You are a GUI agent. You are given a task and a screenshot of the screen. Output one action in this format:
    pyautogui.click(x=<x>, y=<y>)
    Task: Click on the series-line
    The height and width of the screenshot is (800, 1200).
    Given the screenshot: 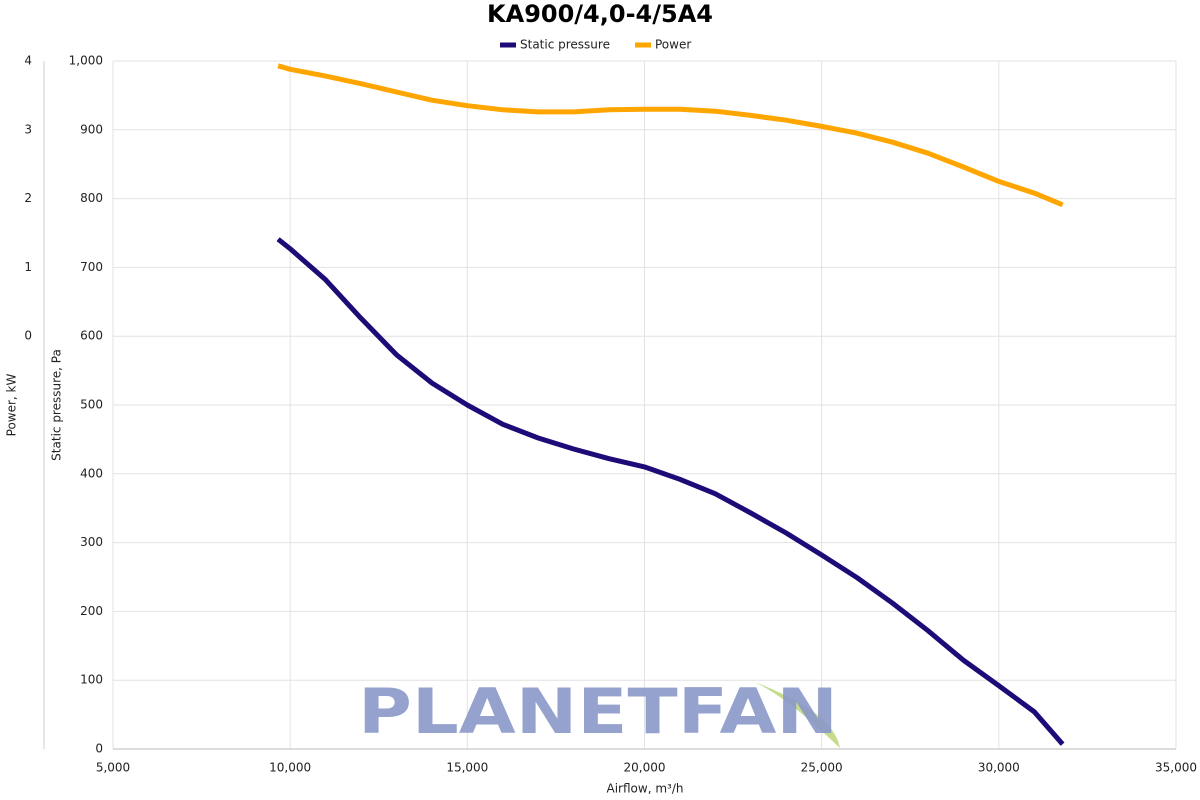 What is the action you would take?
    pyautogui.click(x=670, y=135)
    